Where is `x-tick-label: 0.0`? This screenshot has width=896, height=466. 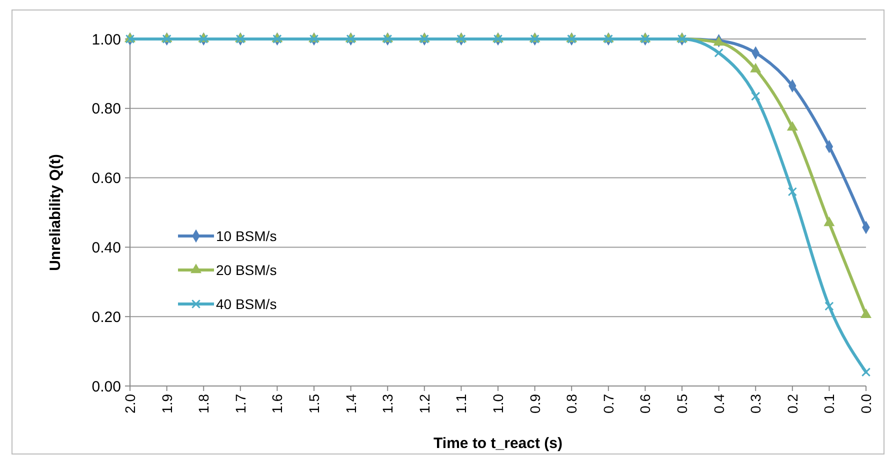
x-tick-label: 0.0 is located at coordinates (866, 404).